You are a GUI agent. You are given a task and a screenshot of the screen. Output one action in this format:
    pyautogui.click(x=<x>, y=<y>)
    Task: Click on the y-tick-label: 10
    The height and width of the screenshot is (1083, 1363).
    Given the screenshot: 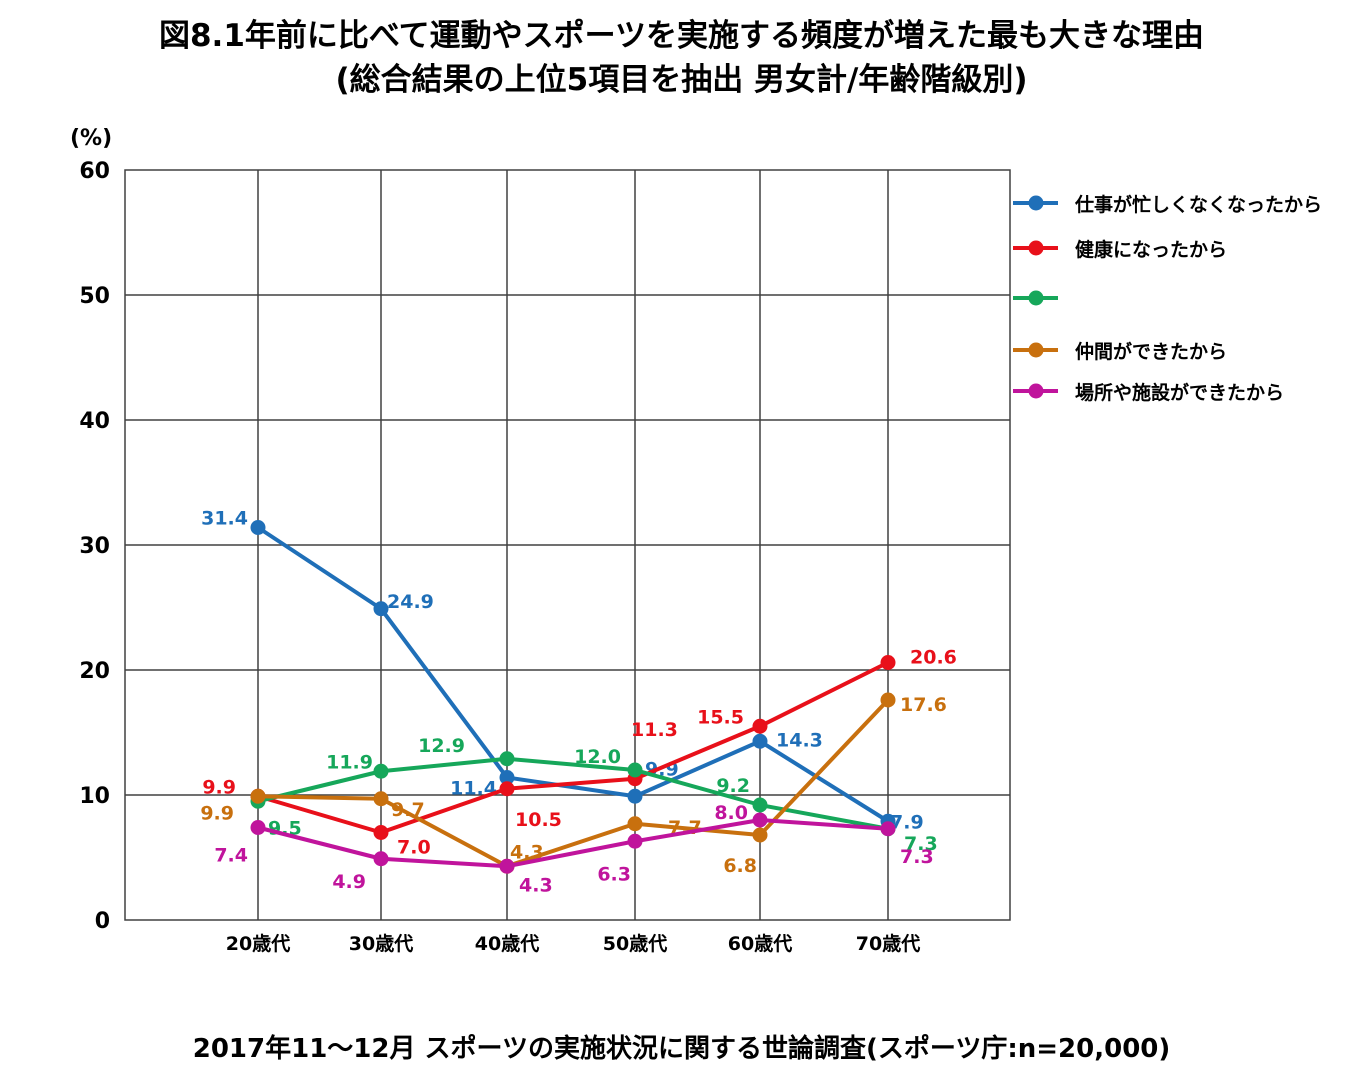 What is the action you would take?
    pyautogui.click(x=94, y=796)
    